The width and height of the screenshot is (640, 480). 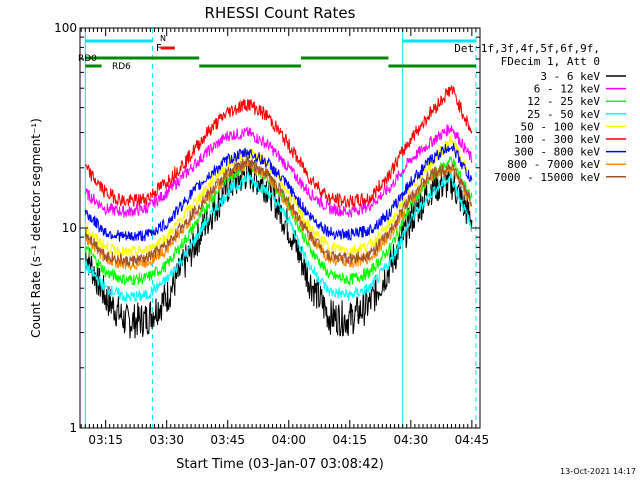 I want to click on y-axis-label: Count Rate (s⁻¹ detector segment⁻¹), so click(x=36, y=228).